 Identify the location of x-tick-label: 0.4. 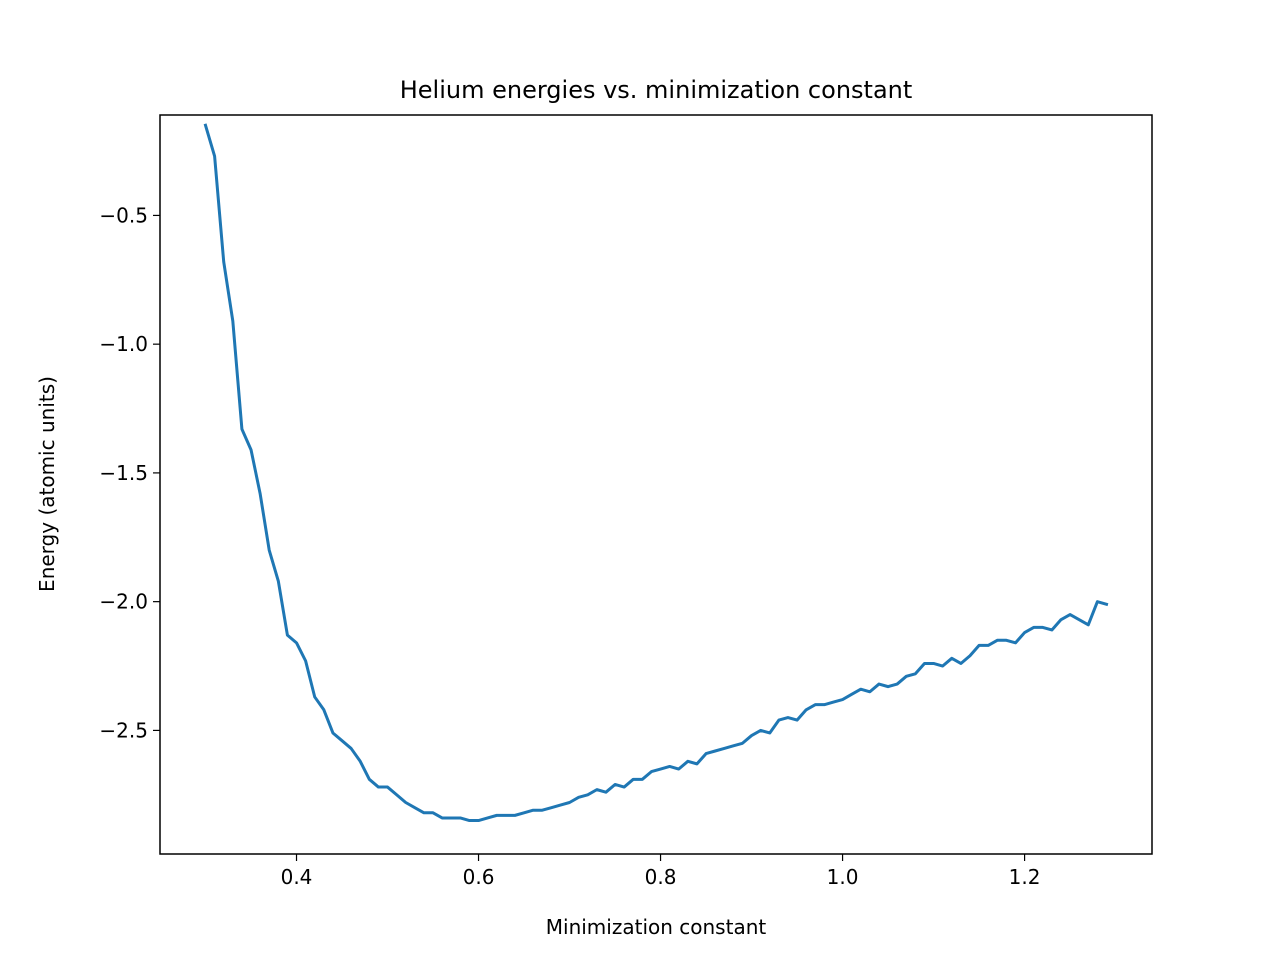
(297, 877).